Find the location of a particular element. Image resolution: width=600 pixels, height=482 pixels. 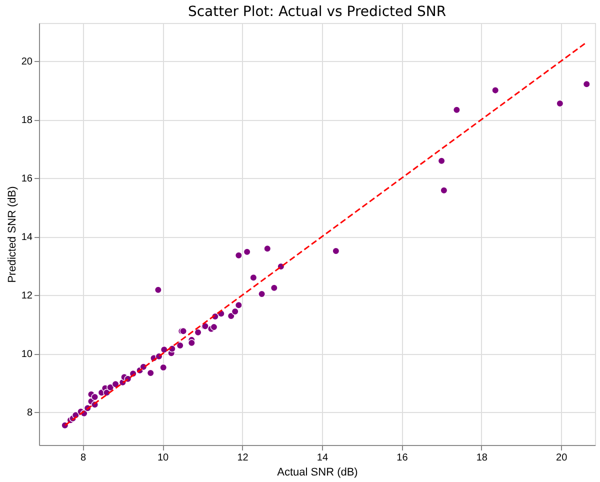

y-tick-label: 20 is located at coordinates (27, 62).